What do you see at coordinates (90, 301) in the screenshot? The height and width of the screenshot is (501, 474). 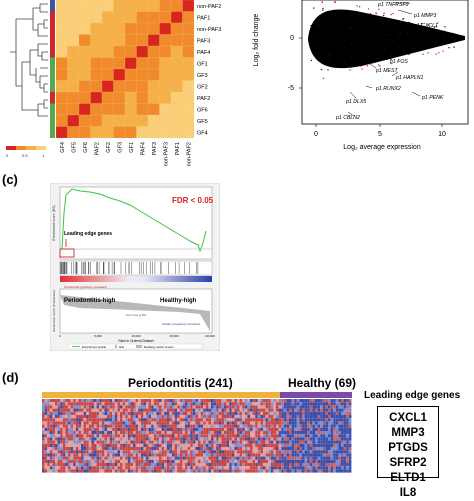 I see `group-high-left: Periodontitis-high` at bounding box center [90, 301].